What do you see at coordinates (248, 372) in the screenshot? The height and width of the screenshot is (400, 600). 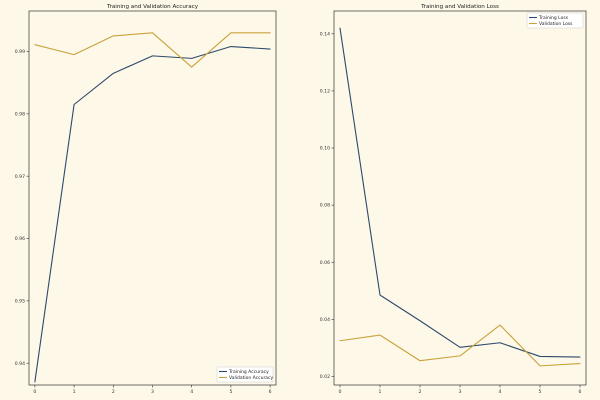 I see `legend-label: Training Accuracy` at bounding box center [248, 372].